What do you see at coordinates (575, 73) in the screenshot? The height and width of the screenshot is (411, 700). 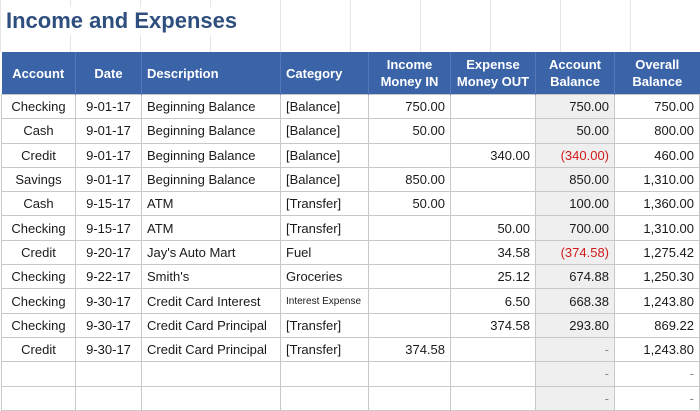 I see `header-account-balance: Account Balance` at bounding box center [575, 73].